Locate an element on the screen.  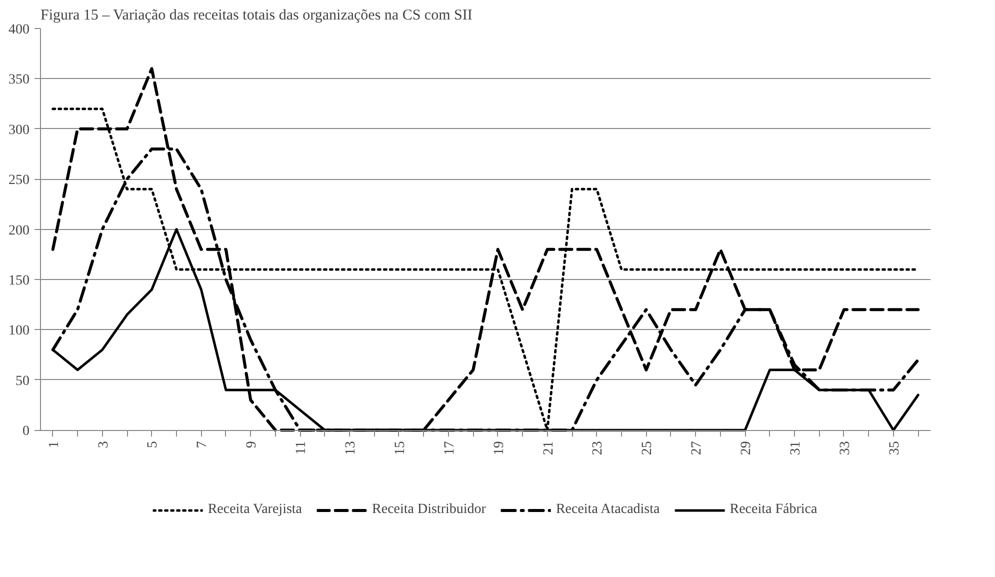
x-tick-label: 33 is located at coordinates (845, 448).